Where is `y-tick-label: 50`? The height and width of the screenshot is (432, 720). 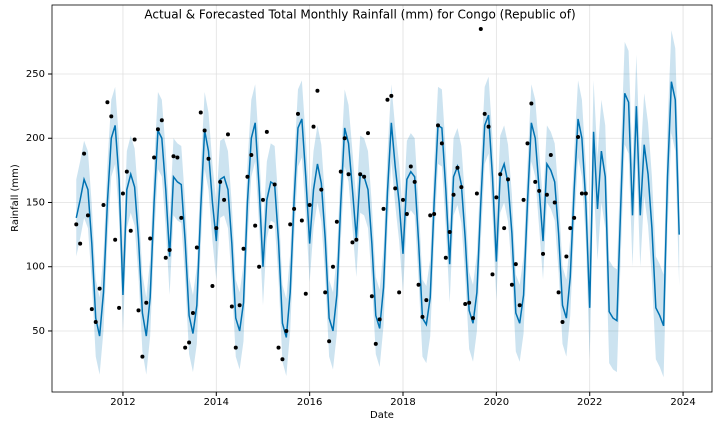
y-tick-label: 50 is located at coordinates (38, 331).